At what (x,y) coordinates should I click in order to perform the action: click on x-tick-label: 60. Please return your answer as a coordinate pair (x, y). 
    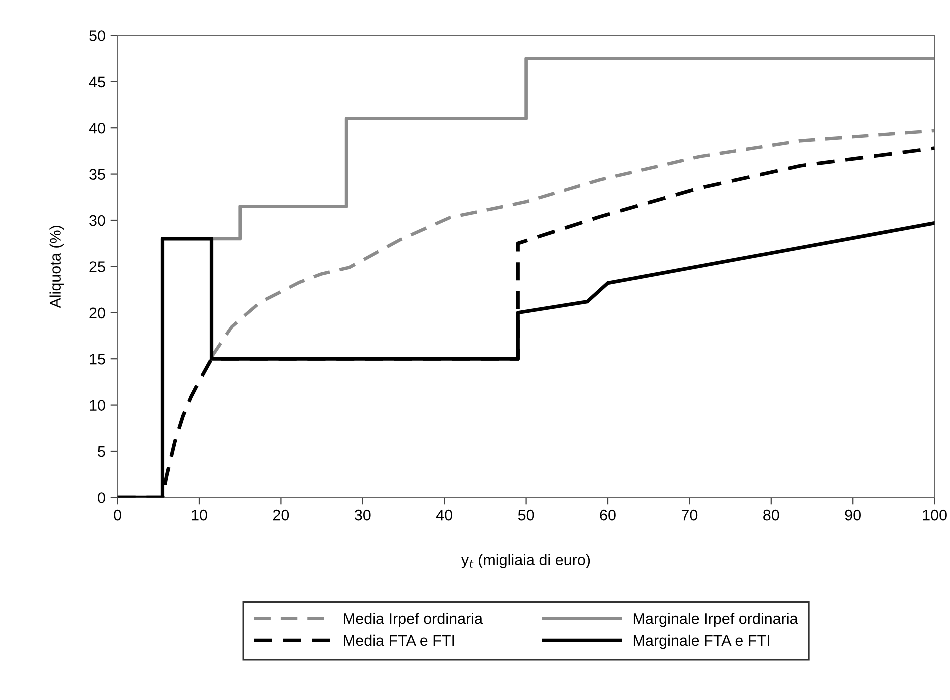
    Looking at the image, I should click on (608, 515).